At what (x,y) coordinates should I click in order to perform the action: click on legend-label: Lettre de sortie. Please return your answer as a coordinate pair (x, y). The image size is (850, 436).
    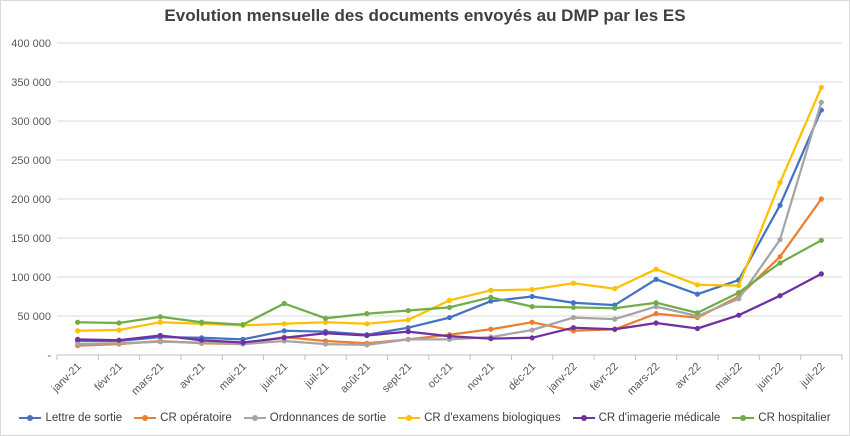
    Looking at the image, I should click on (84, 418).